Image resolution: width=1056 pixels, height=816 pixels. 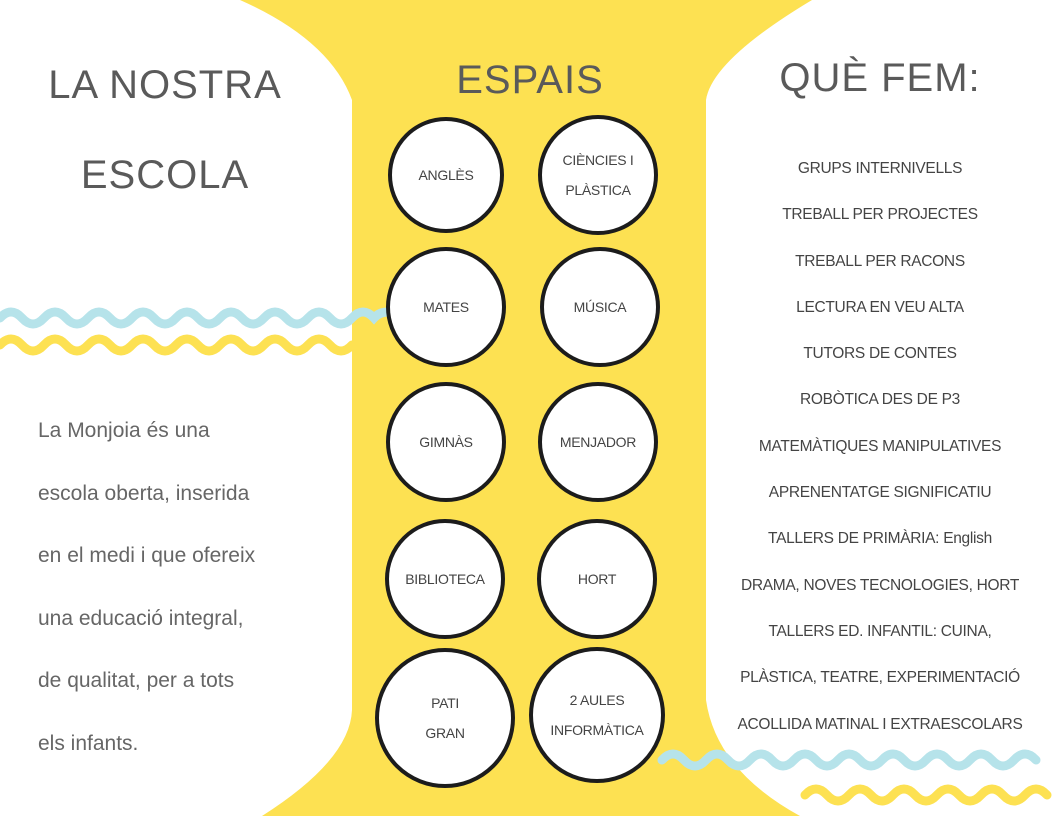 I want to click on space-label: GRAN, so click(x=445, y=733).